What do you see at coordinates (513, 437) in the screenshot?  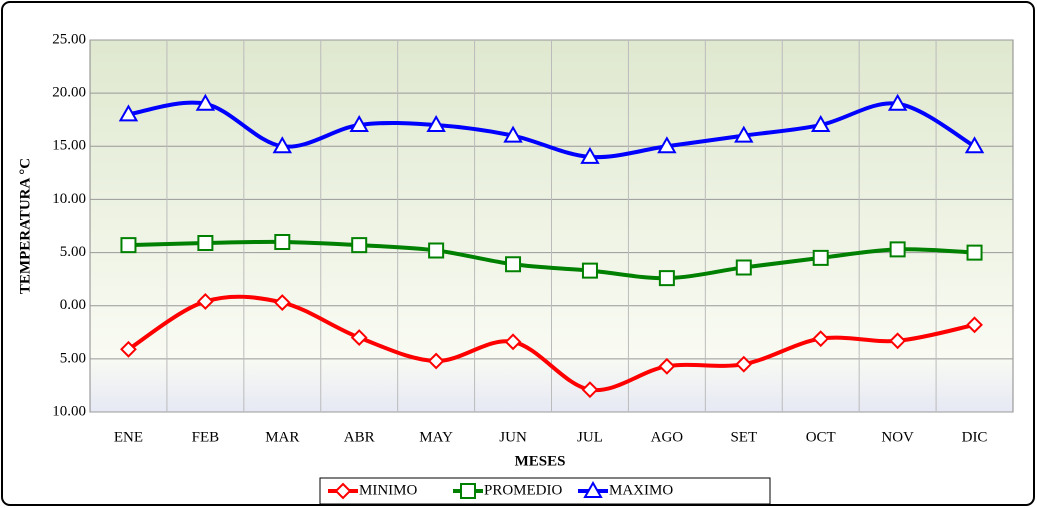 I see `x-tick-label: JUN` at bounding box center [513, 437].